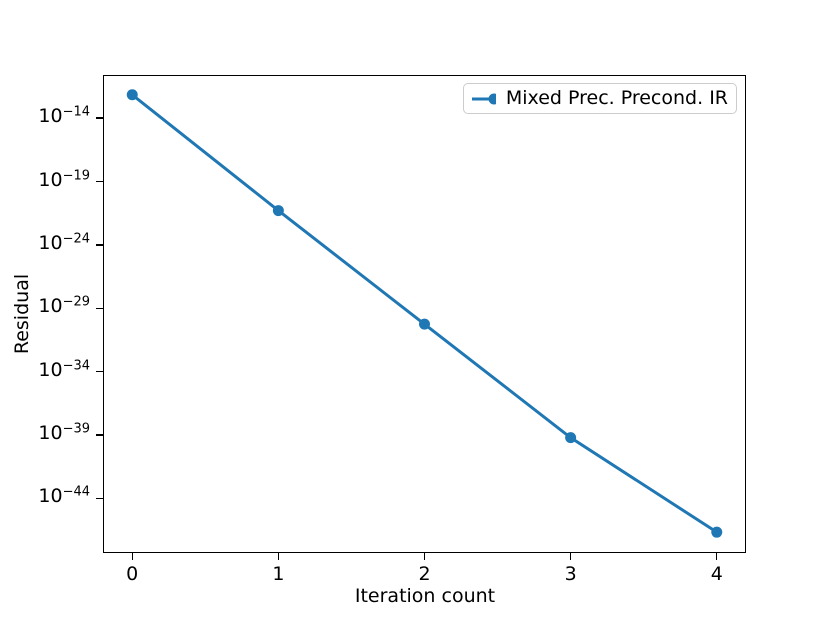  Describe the element at coordinates (570, 574) in the screenshot. I see `x-tick-label: 3` at that location.